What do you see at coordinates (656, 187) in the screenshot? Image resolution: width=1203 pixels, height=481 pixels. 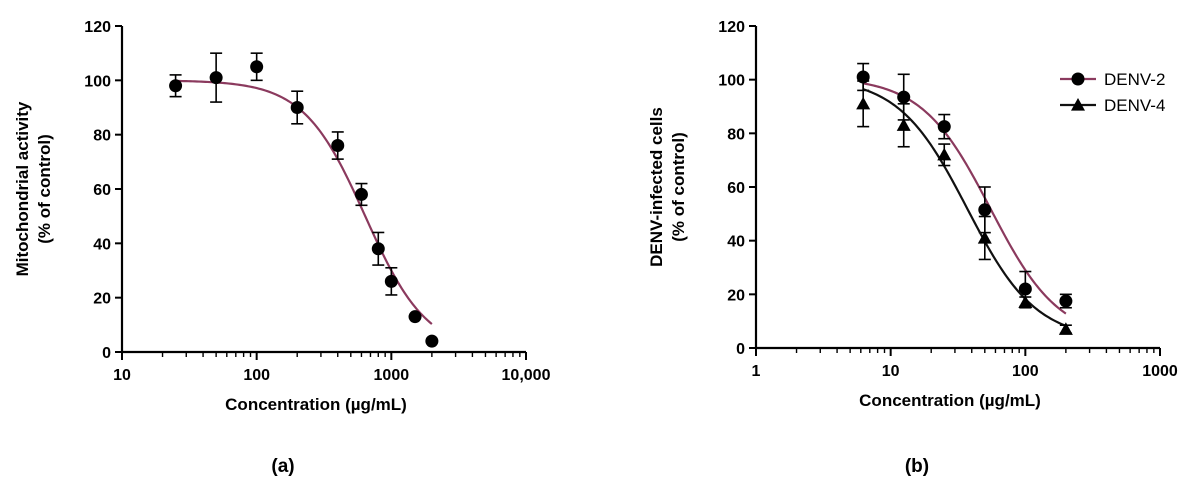 I see `y-axis-label: DENV-infected cells` at bounding box center [656, 187].